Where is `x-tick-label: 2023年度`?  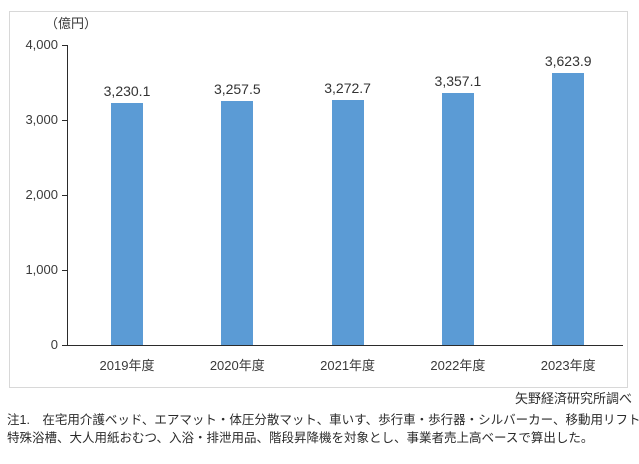
x-tick-label: 2023年度 is located at coordinates (568, 365).